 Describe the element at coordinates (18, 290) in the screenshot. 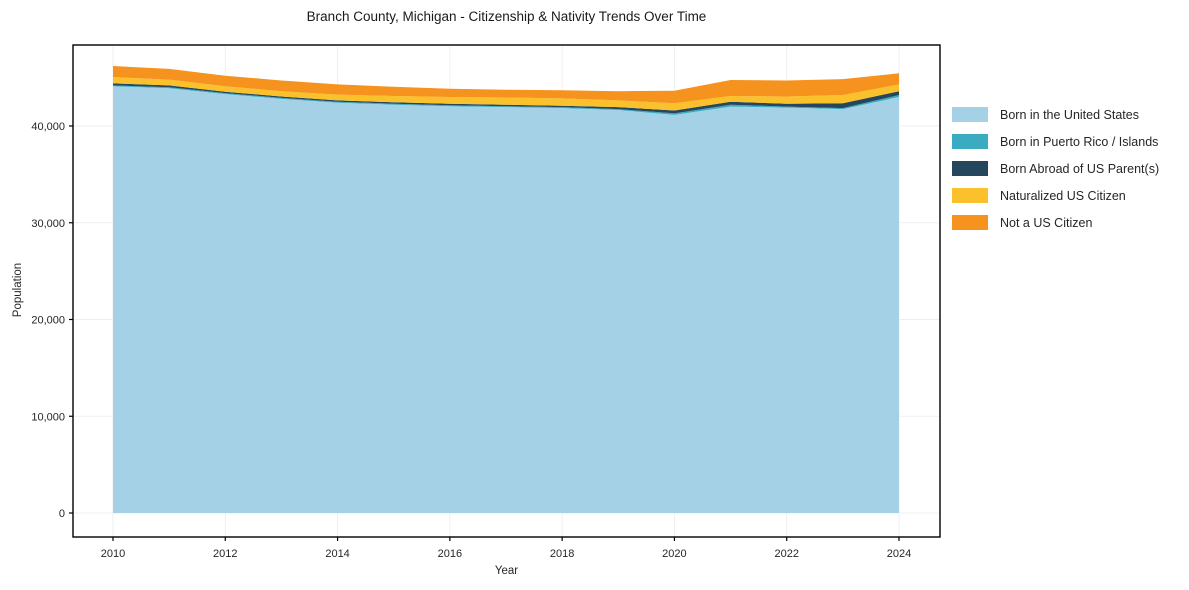

I see `y-axis-label: Population` at that location.